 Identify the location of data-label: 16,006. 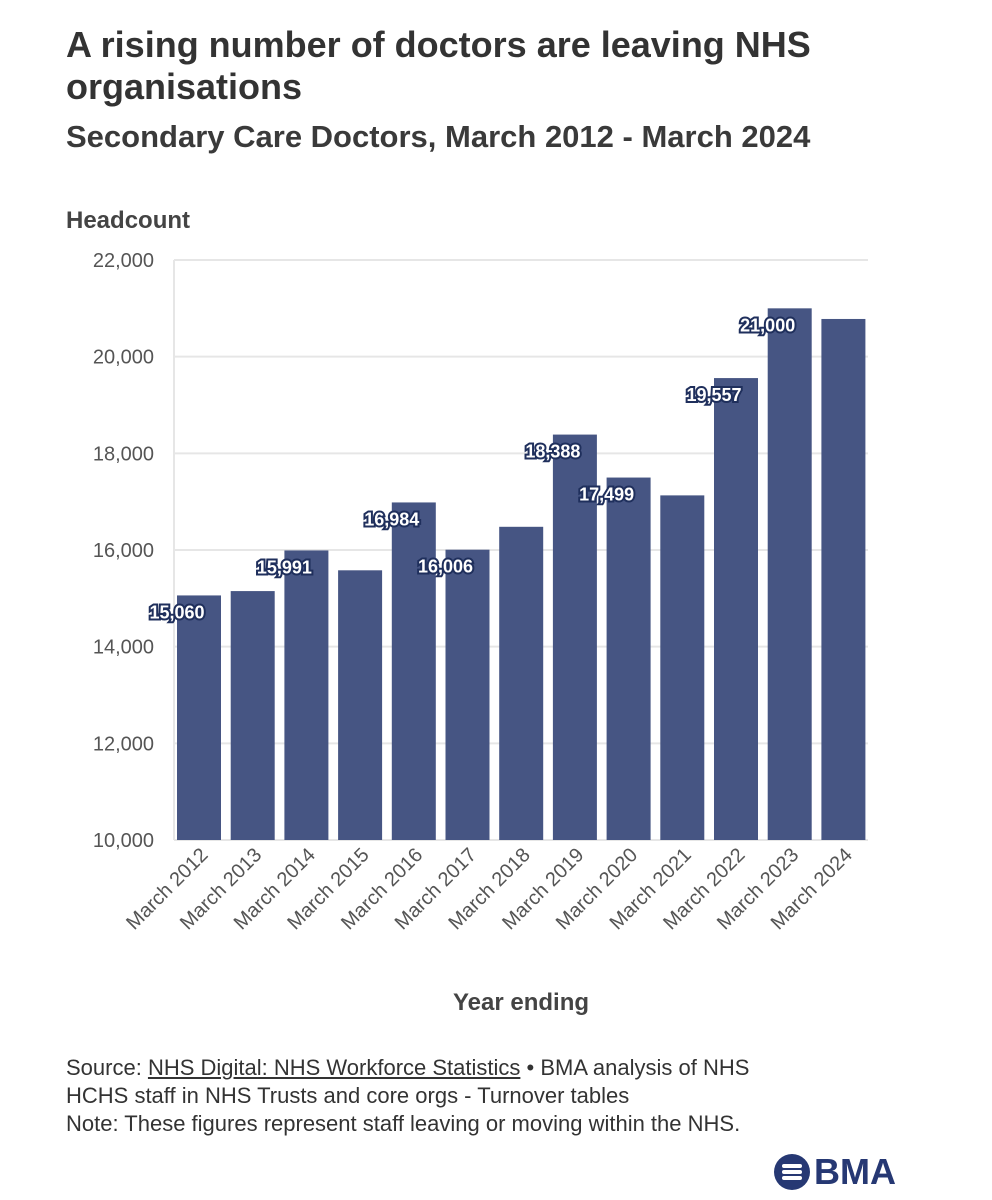
(445, 567).